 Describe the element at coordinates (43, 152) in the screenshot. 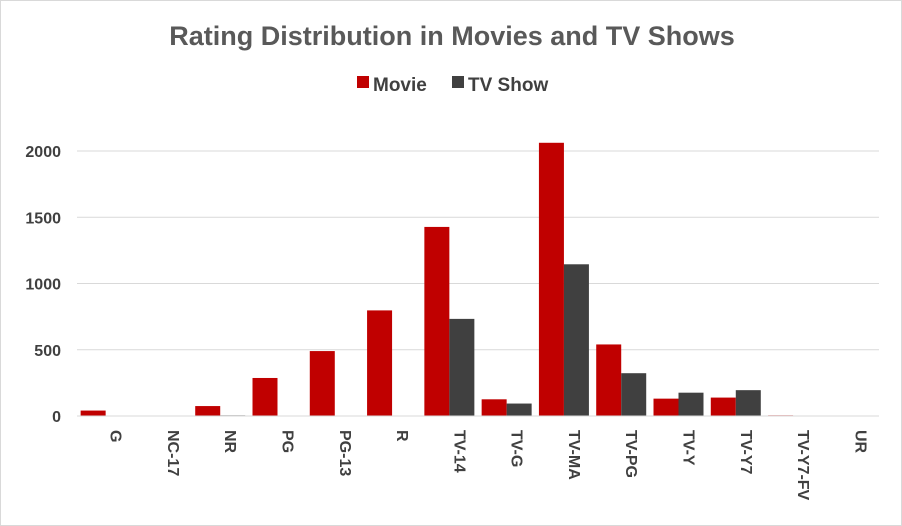

I see `y-tick-label-2000: 2000` at that location.